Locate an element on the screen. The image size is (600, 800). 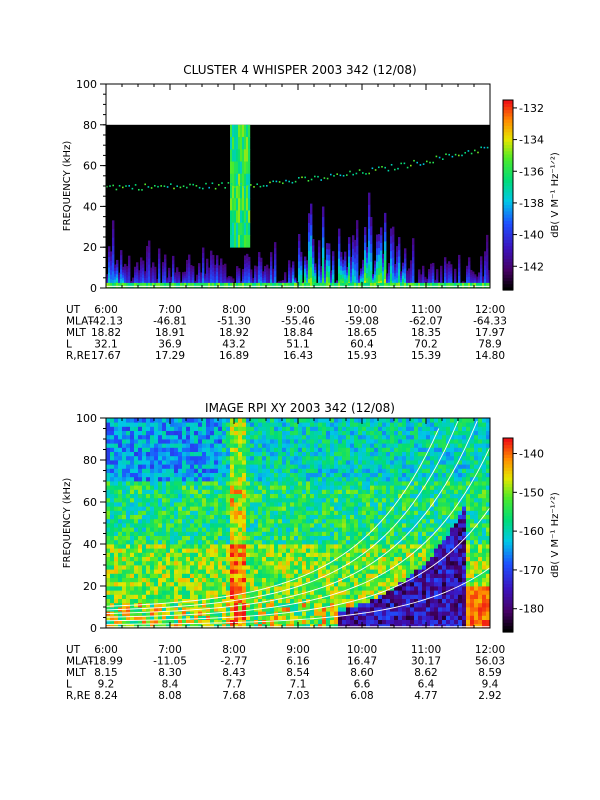
y-tick-label: 100 is located at coordinates (86, 84).